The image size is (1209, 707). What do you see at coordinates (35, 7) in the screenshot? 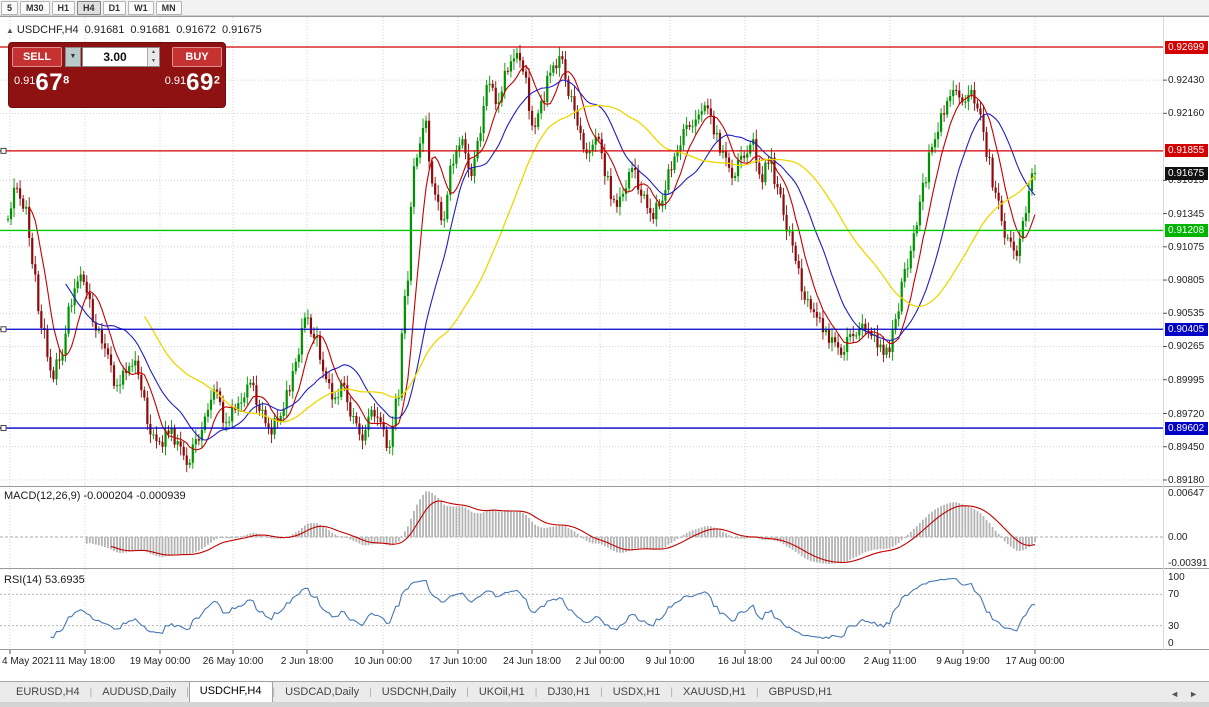
I see `timeframe-button-m30: M30` at bounding box center [35, 7].